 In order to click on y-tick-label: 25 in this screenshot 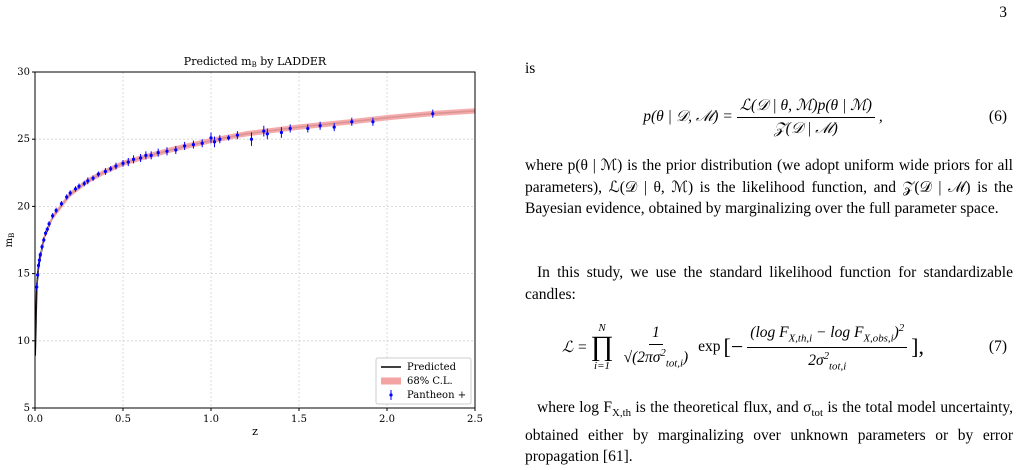, I will do `click(23, 139)`.